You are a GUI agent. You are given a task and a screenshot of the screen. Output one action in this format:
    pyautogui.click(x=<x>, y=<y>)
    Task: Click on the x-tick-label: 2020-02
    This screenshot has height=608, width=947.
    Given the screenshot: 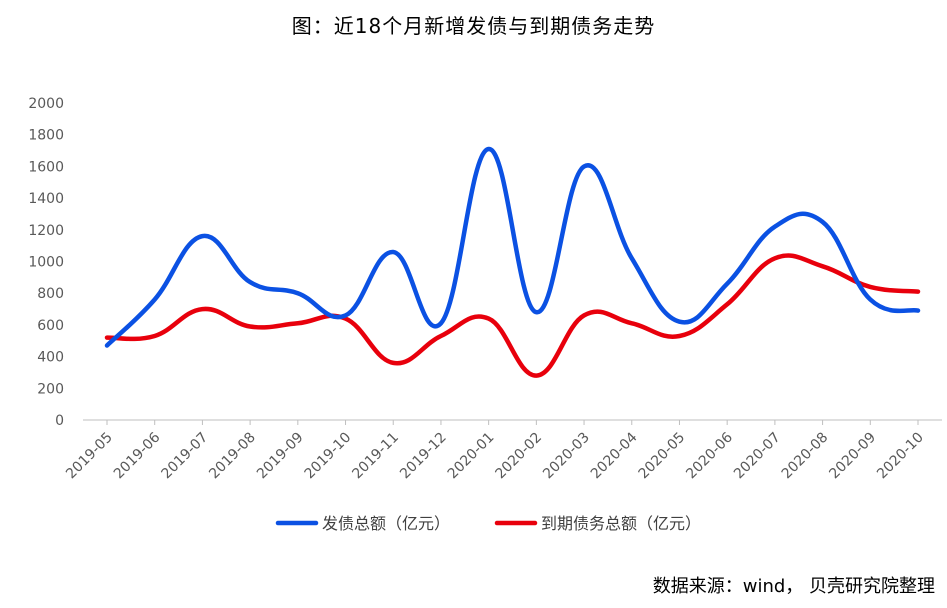 What is the action you would take?
    pyautogui.click(x=519, y=456)
    